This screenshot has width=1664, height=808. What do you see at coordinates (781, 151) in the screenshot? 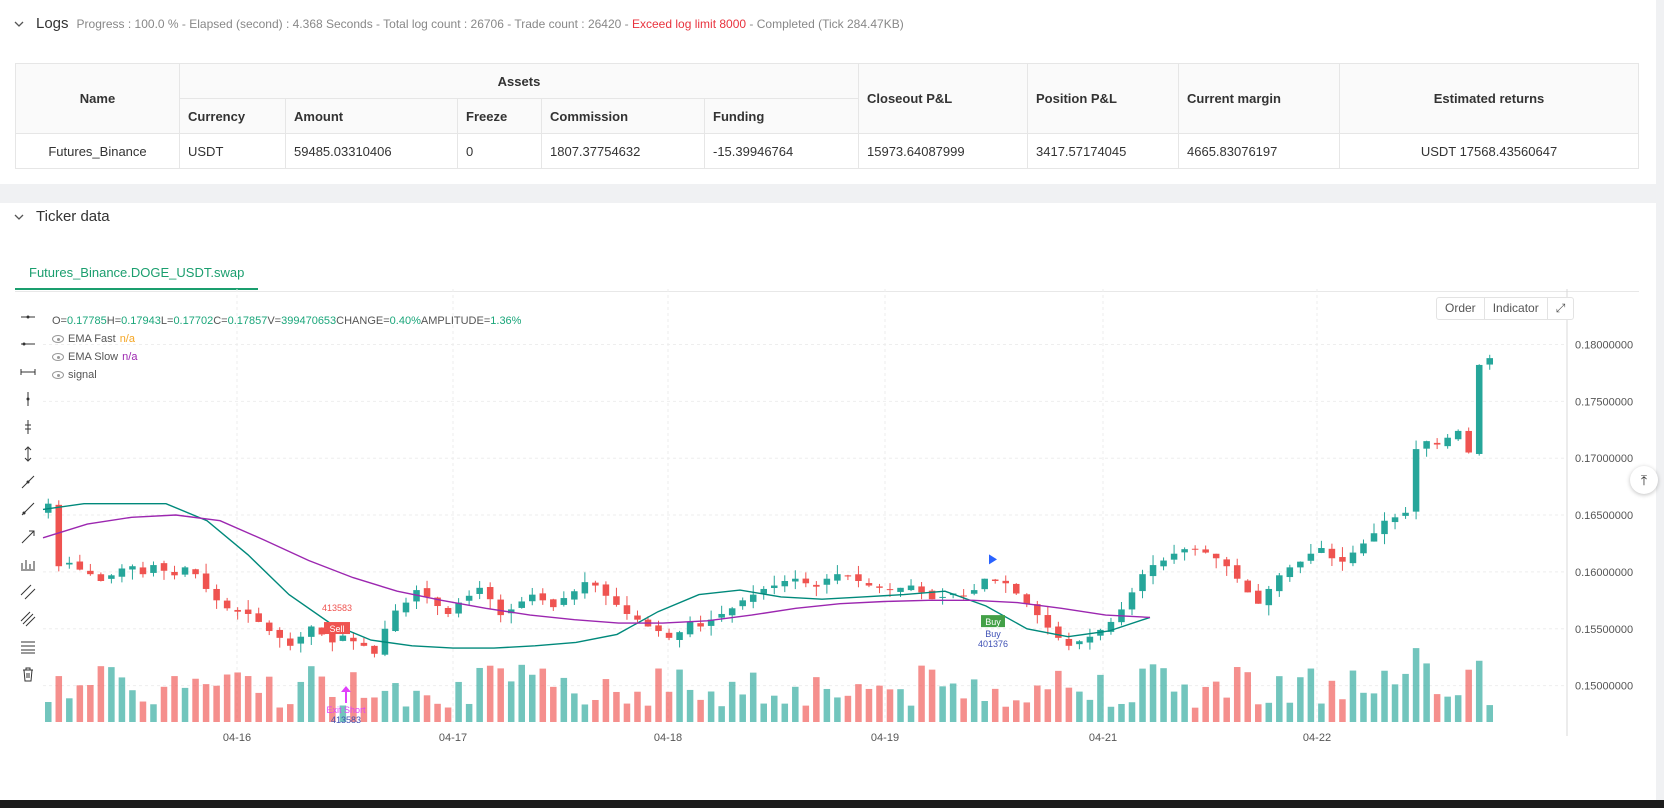
I see `cell-funding: -15.39946764` at bounding box center [781, 151].